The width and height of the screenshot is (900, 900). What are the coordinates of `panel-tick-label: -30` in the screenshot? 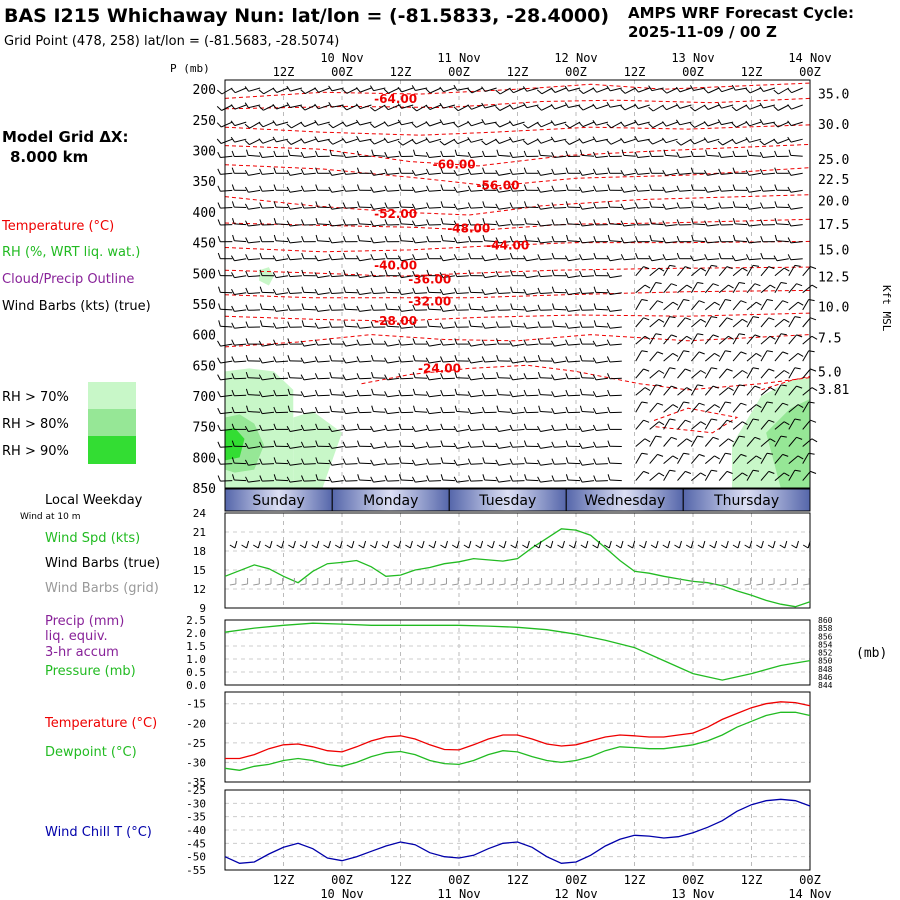 It's located at (196, 803).